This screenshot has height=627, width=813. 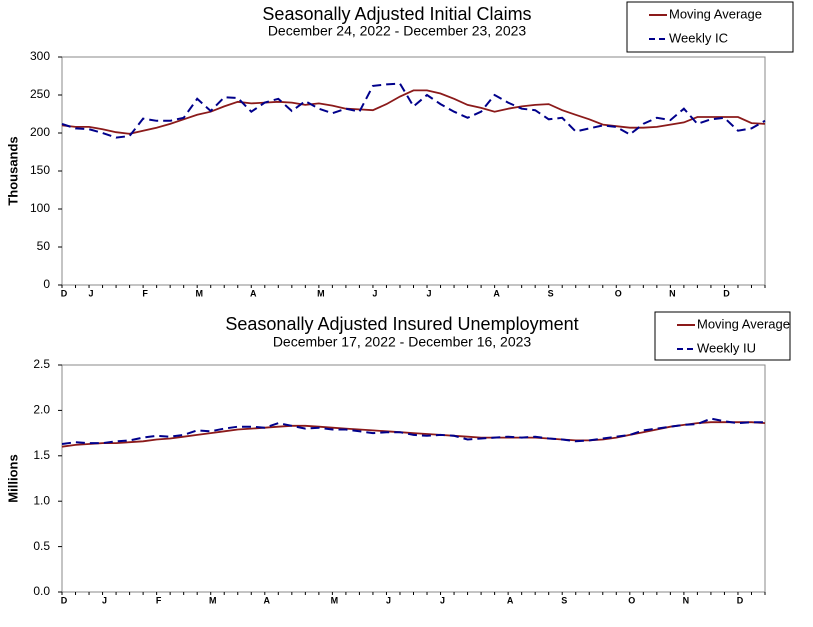 I want to click on y-tick-label: 2.5, so click(x=41, y=364).